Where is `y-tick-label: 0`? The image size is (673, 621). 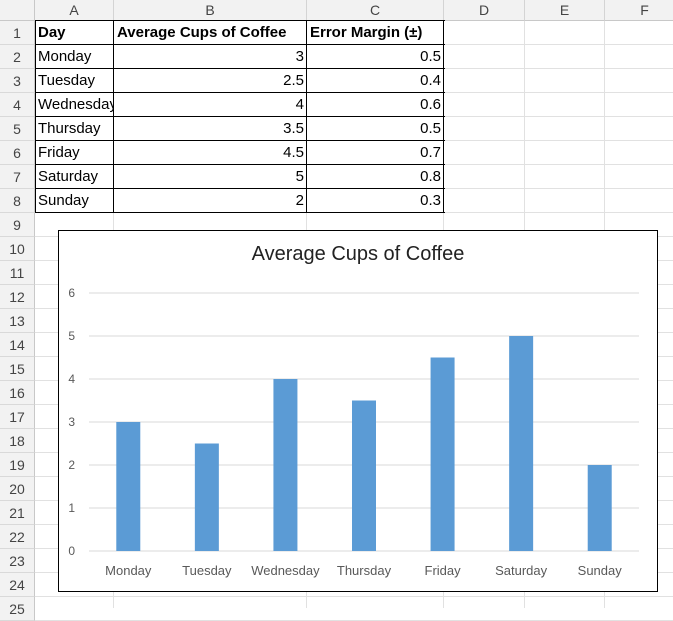
y-tick-label: 0 is located at coordinates (71, 551).